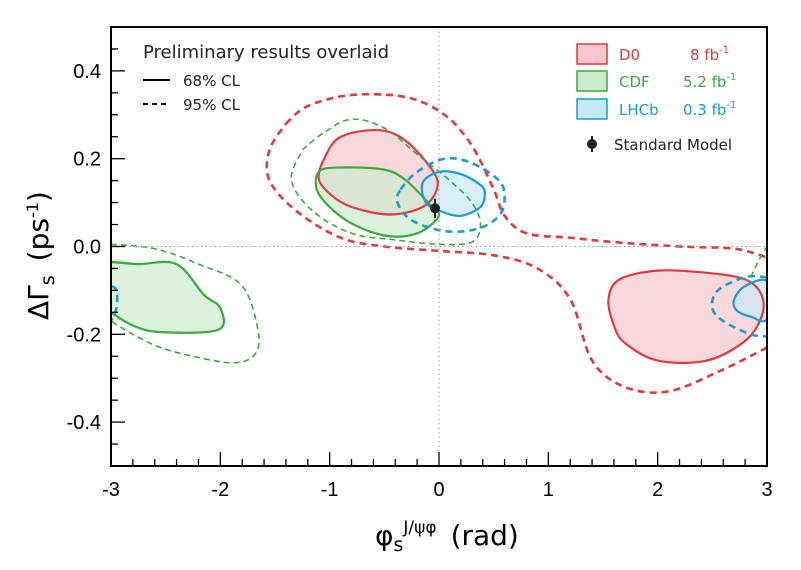 This screenshot has width=801, height=570. Describe the element at coordinates (87, 72) in the screenshot. I see `y-tick-label: 0.4` at that location.